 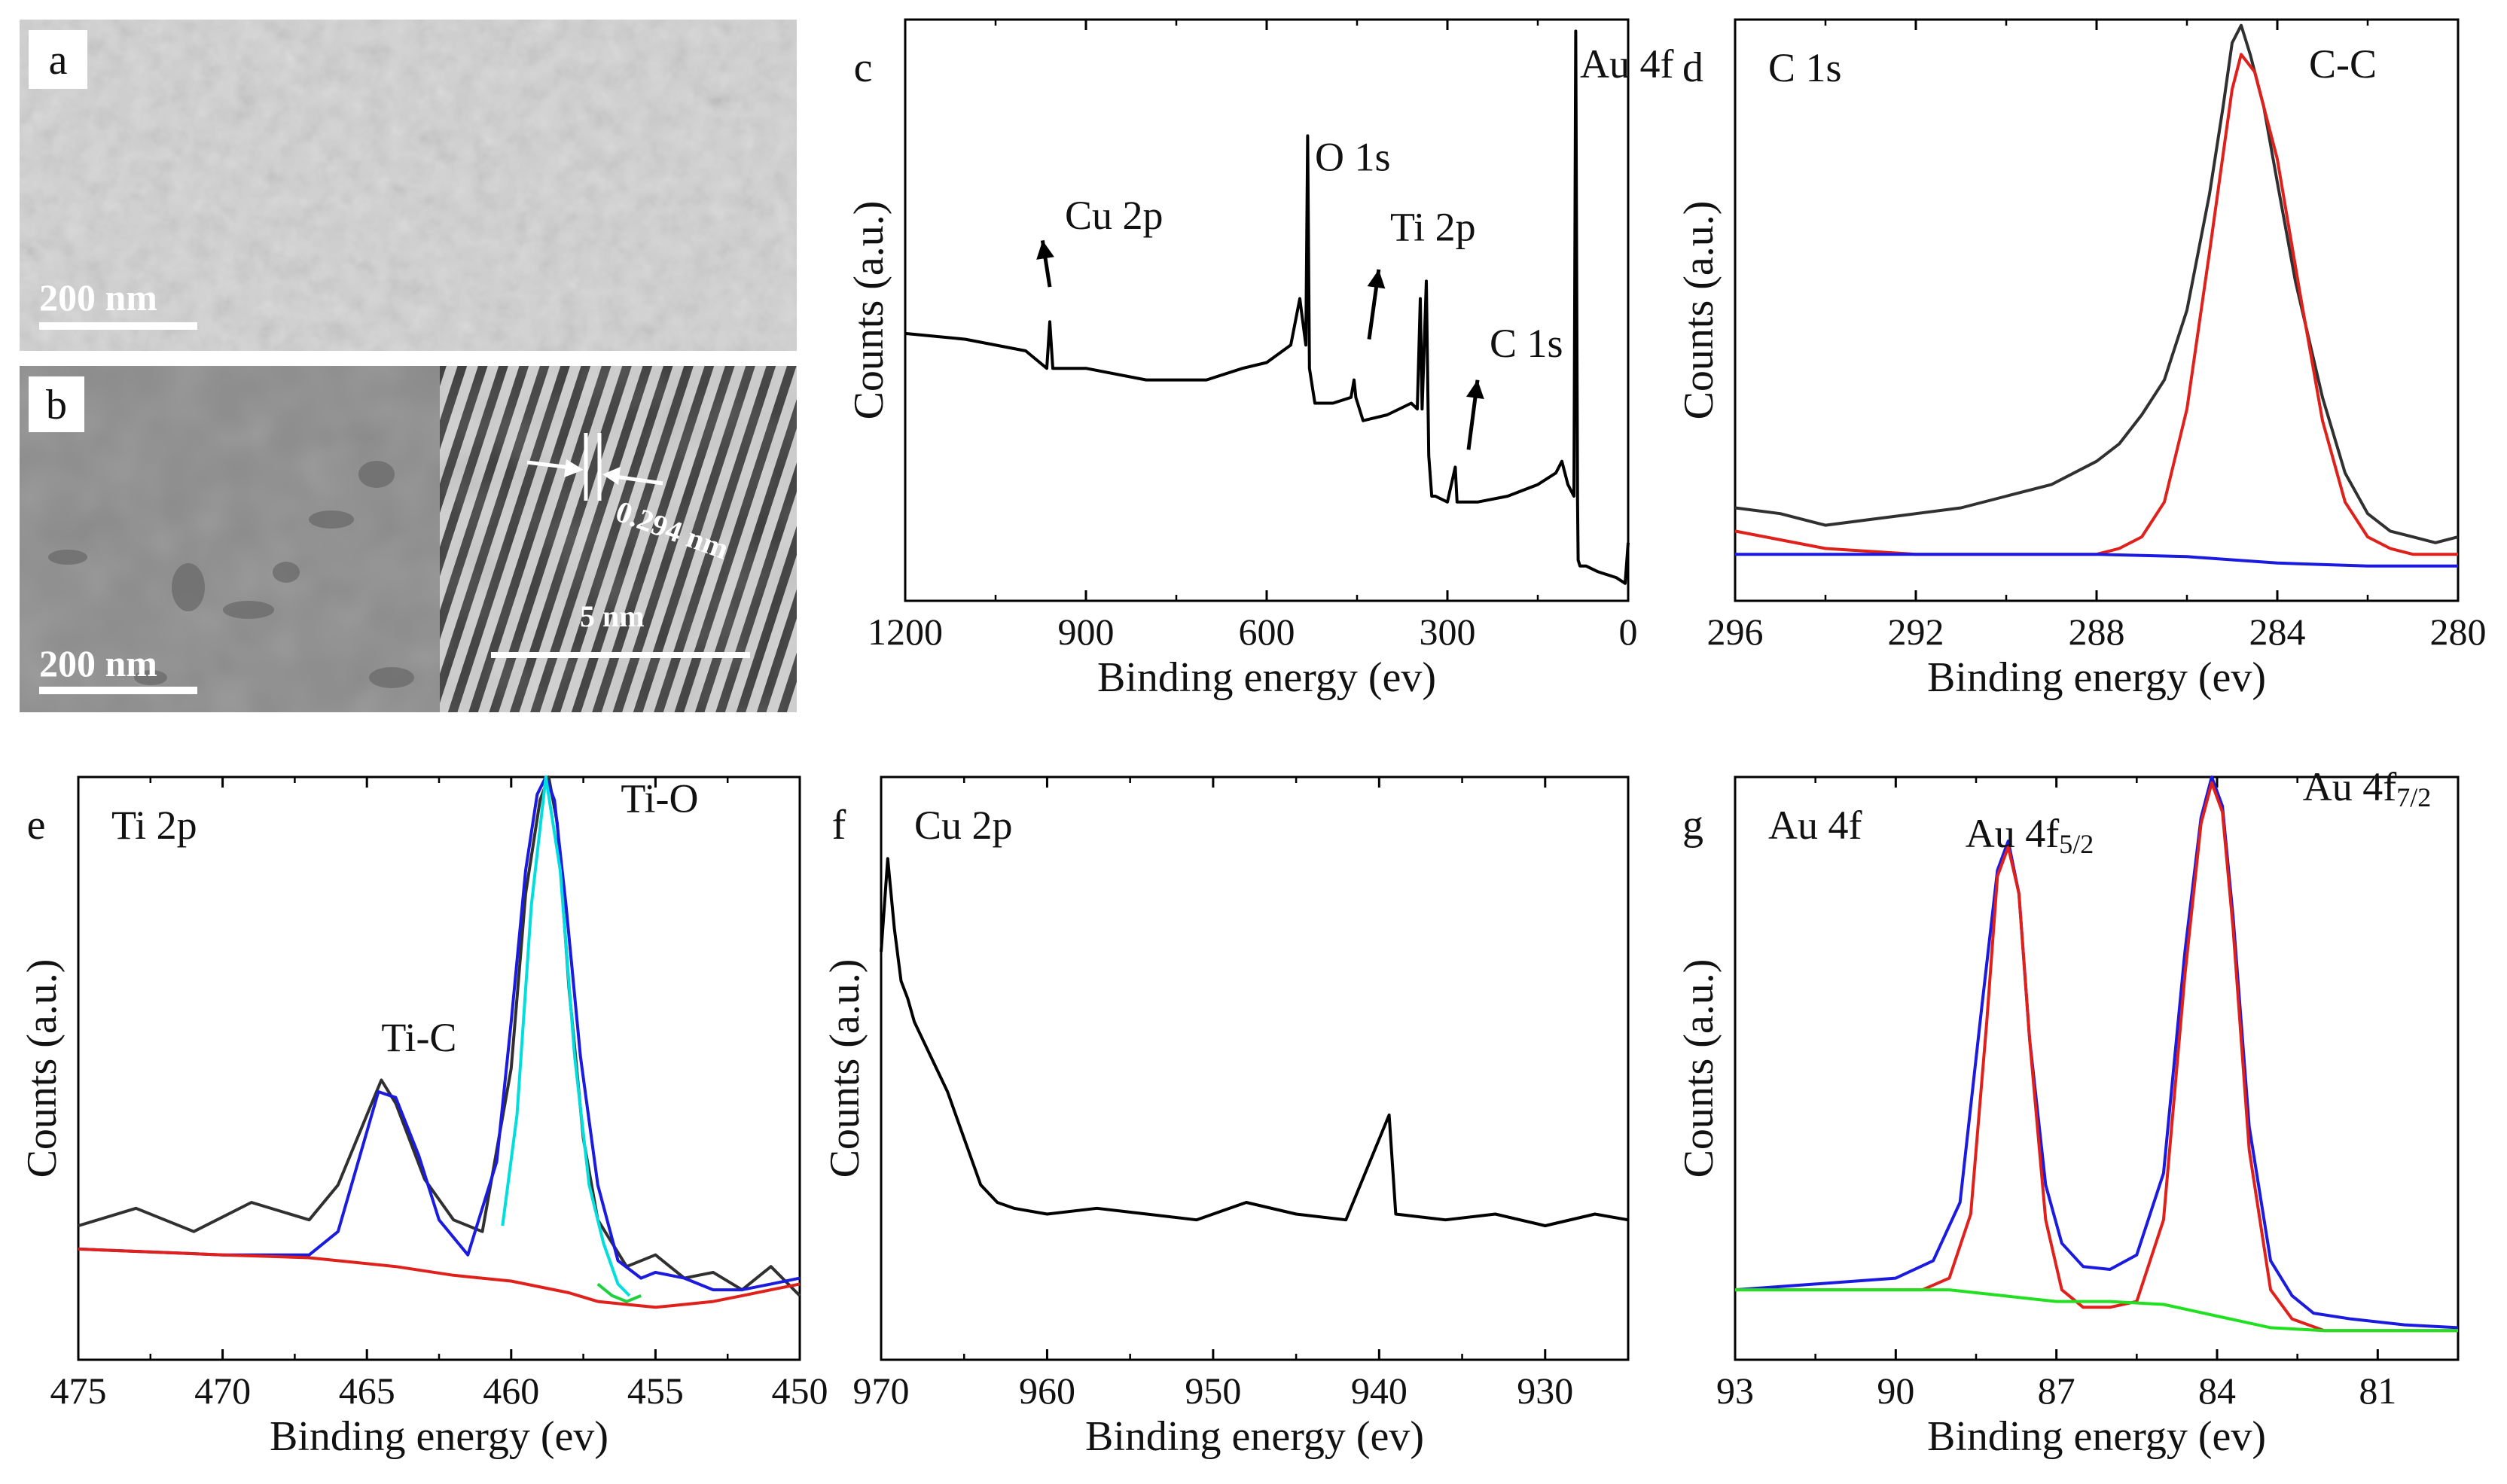 What do you see at coordinates (1527, 343) in the screenshot?
I see `annotation-label: C 1s` at bounding box center [1527, 343].